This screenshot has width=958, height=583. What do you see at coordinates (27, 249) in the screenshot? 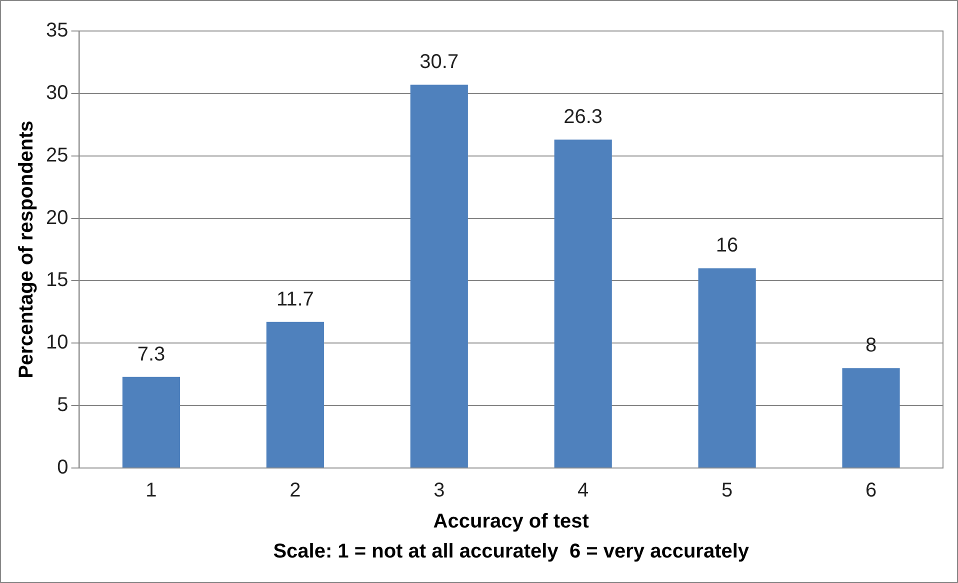
I see `y-axis-title: Percentage of respondents` at bounding box center [27, 249].